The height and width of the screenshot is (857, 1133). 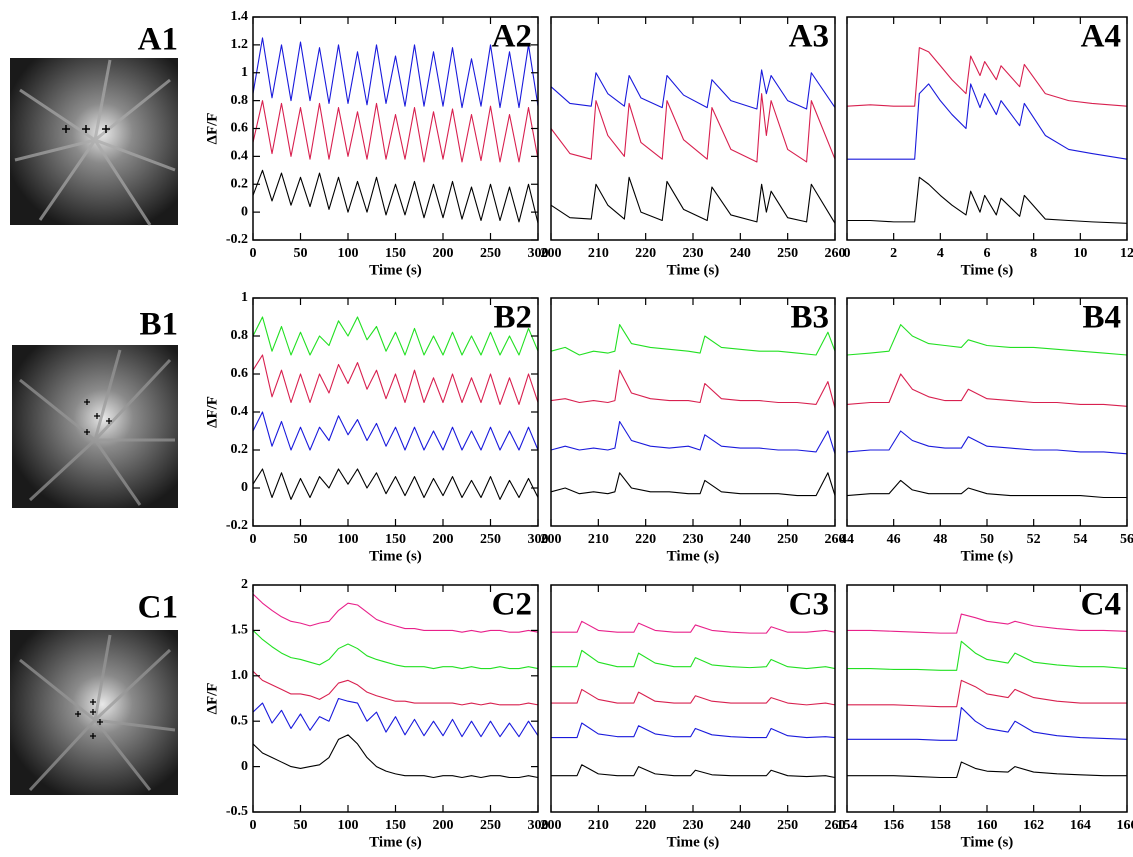 What do you see at coordinates (94, 142) in the screenshot?
I see `image-a1` at bounding box center [94, 142].